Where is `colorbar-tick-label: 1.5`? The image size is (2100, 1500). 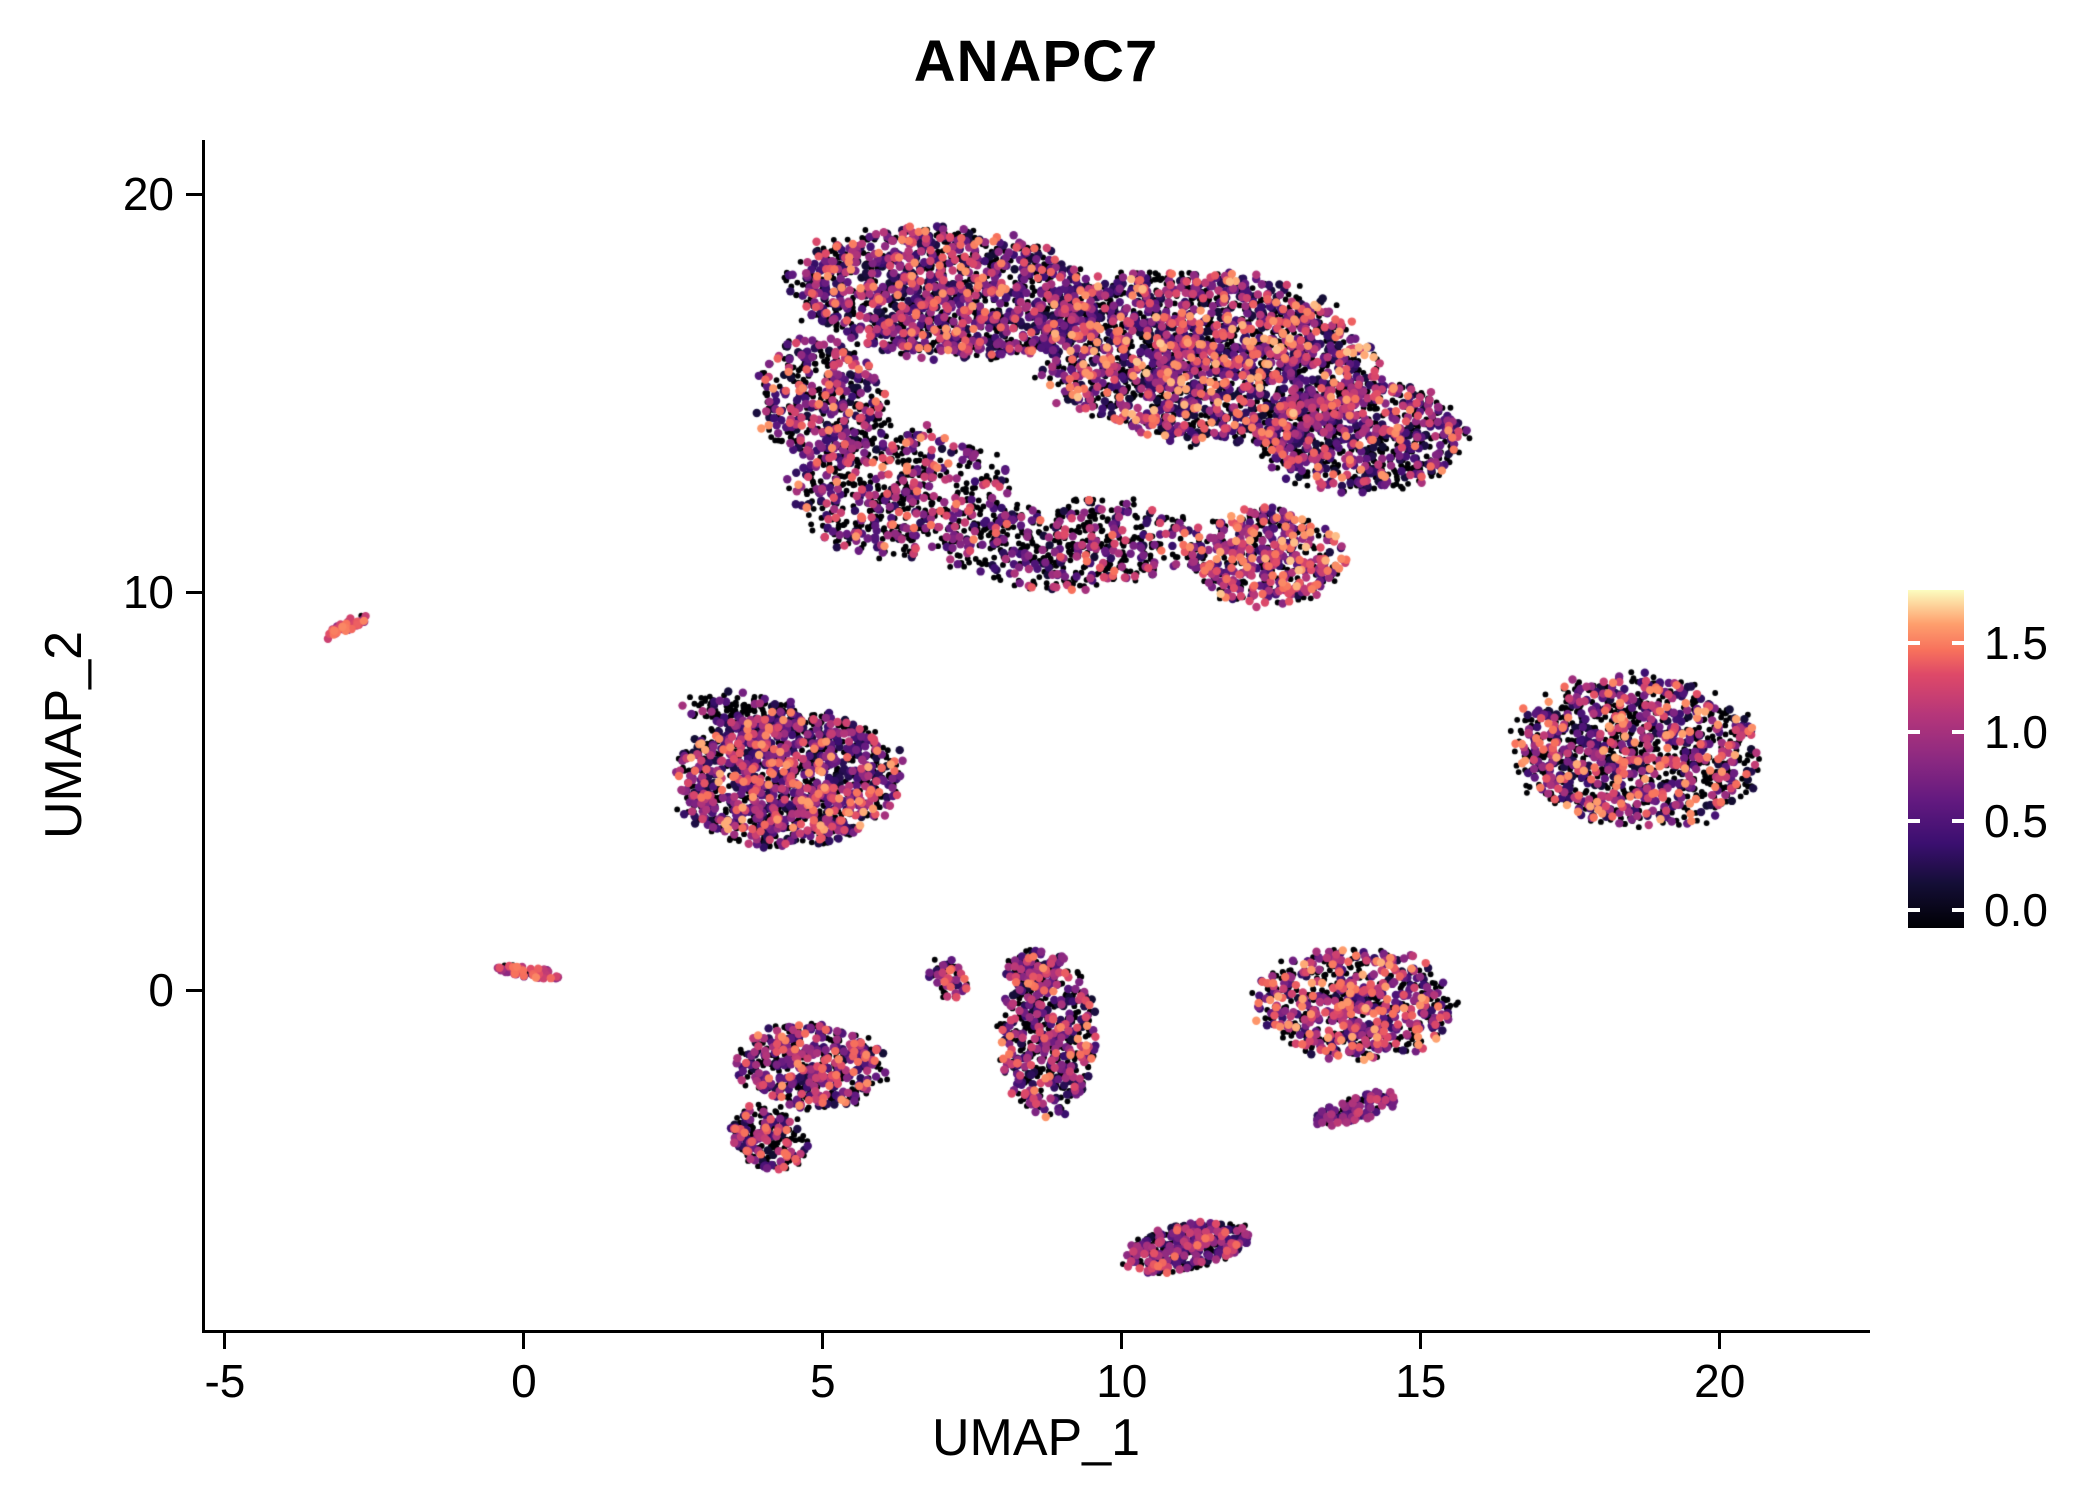 colorbar-tick-label: 1.5 is located at coordinates (2016, 643).